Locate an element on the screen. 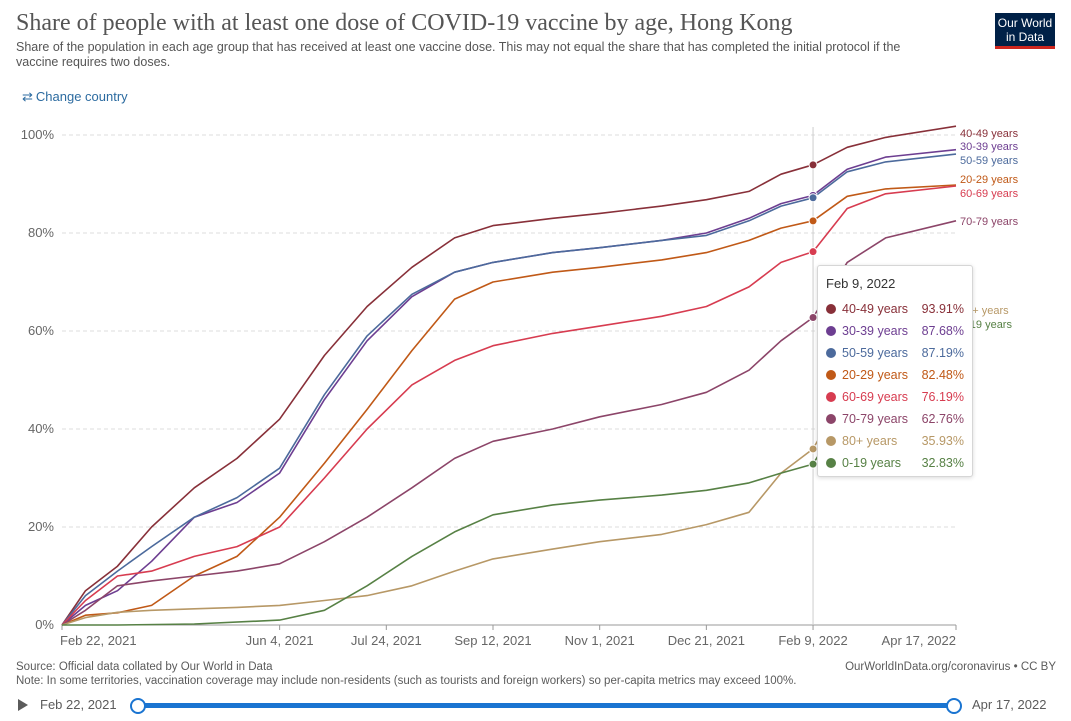  x-tick-label: Nov 1, 2021 is located at coordinates (600, 640).